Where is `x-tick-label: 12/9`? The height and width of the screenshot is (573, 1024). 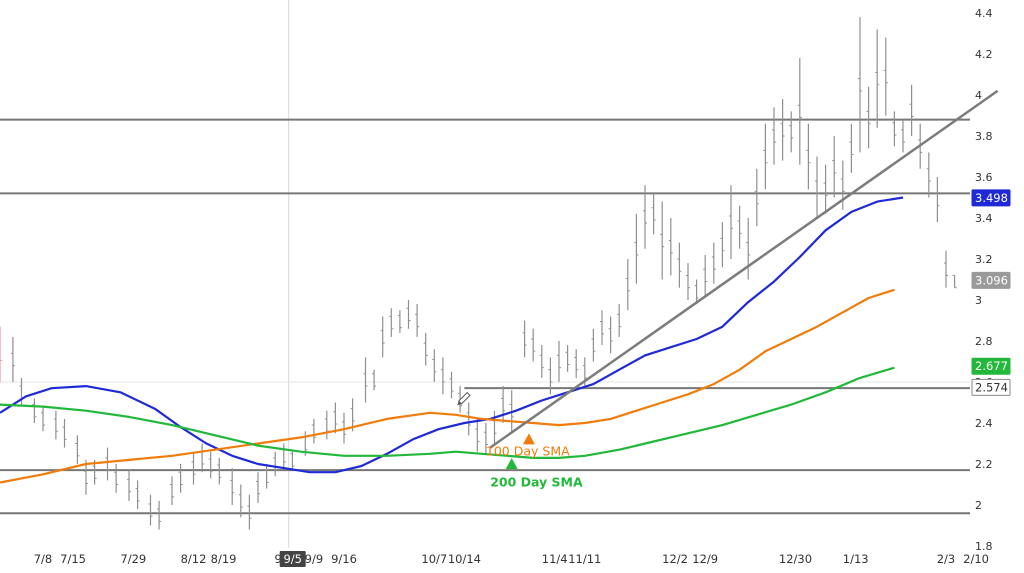 x-tick-label: 12/9 is located at coordinates (705, 559).